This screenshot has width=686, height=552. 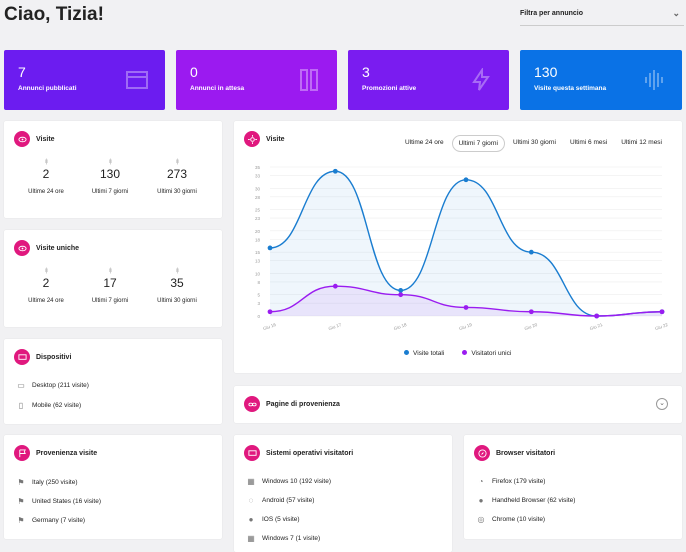 What do you see at coordinates (478, 143) in the screenshot?
I see `tab-7d: Ultimi 7 giorni` at bounding box center [478, 143].